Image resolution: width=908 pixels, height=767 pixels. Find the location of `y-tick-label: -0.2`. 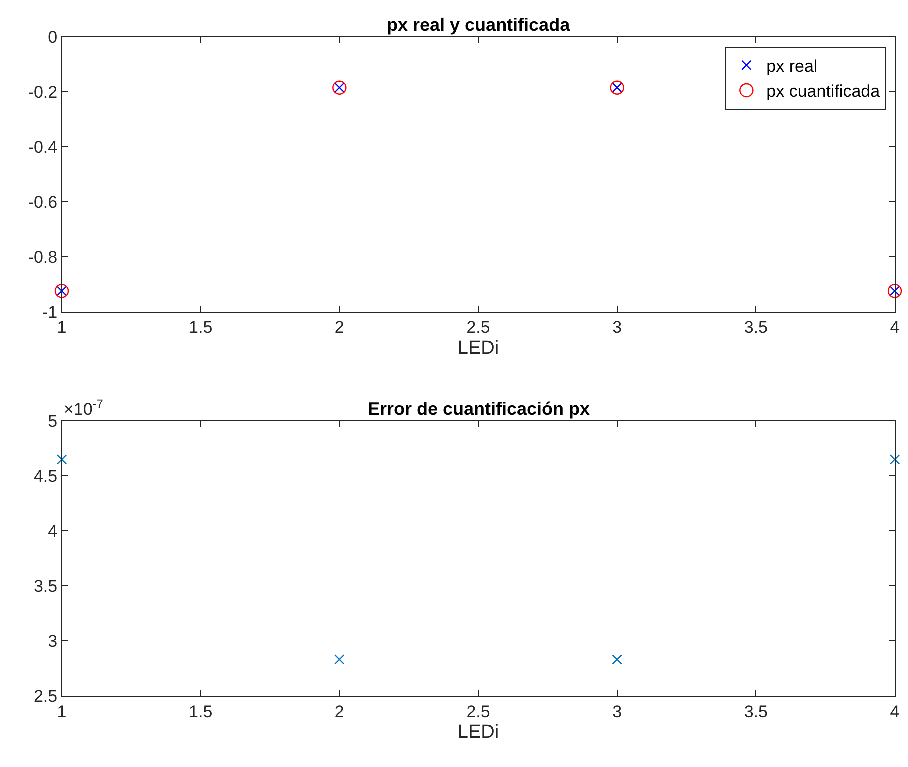

y-tick-label: -0.2 is located at coordinates (43, 92).